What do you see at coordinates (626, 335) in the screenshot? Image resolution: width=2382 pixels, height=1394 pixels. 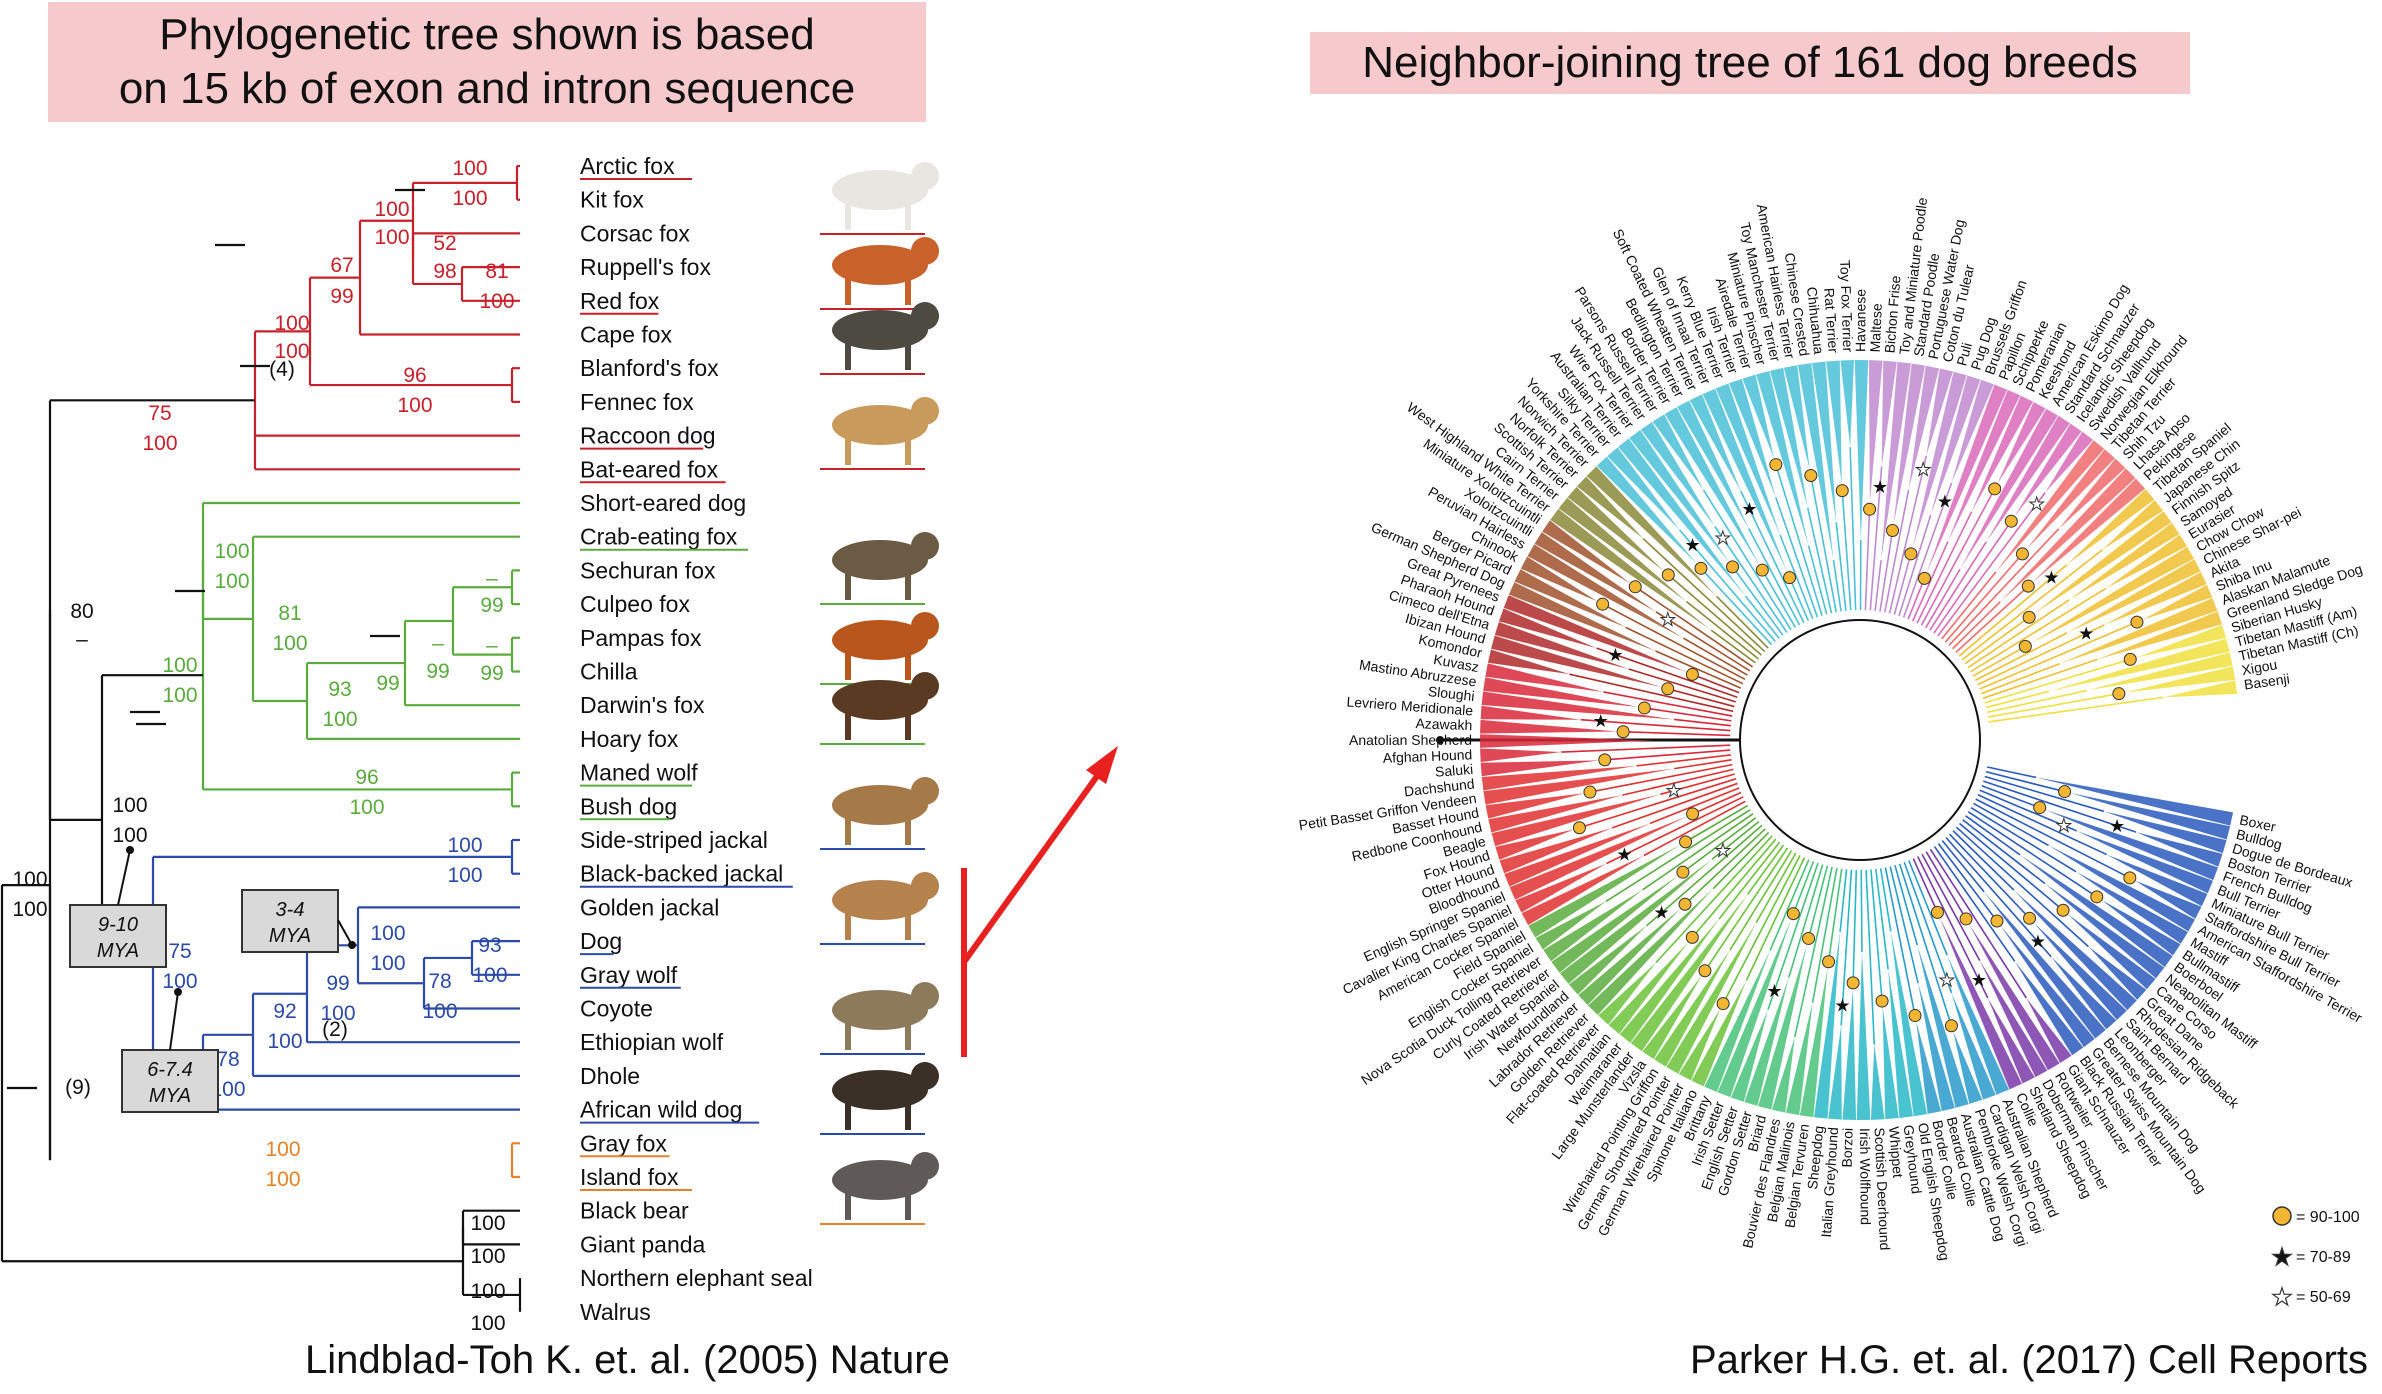 I see `taxon-label: Cape fox` at bounding box center [626, 335].